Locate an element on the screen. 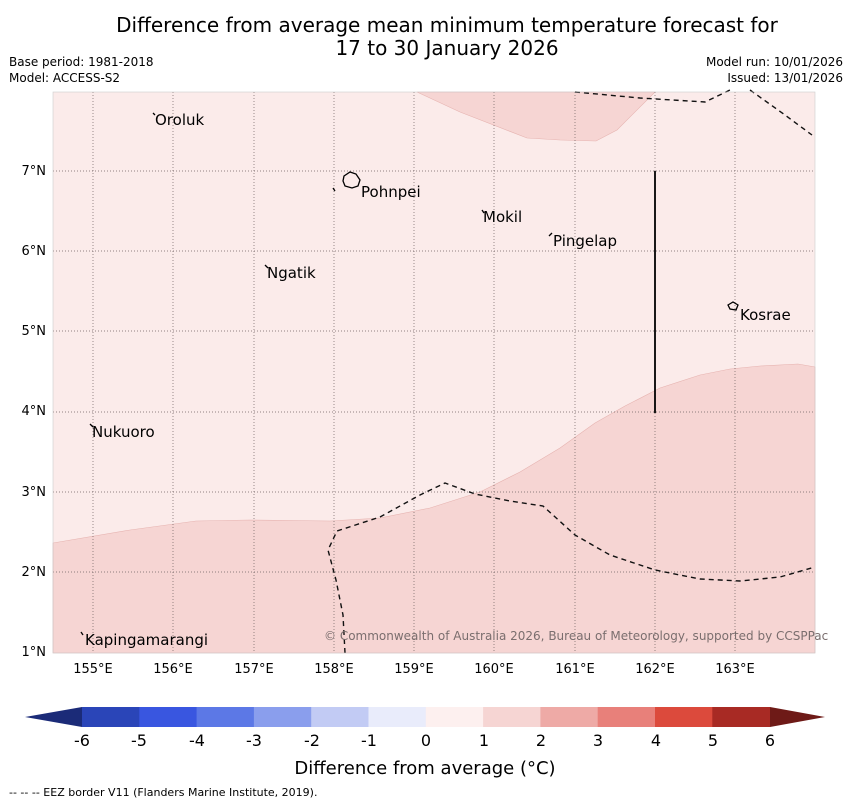 The height and width of the screenshot is (804, 850). lon-tick-161e: 161°E is located at coordinates (575, 669).